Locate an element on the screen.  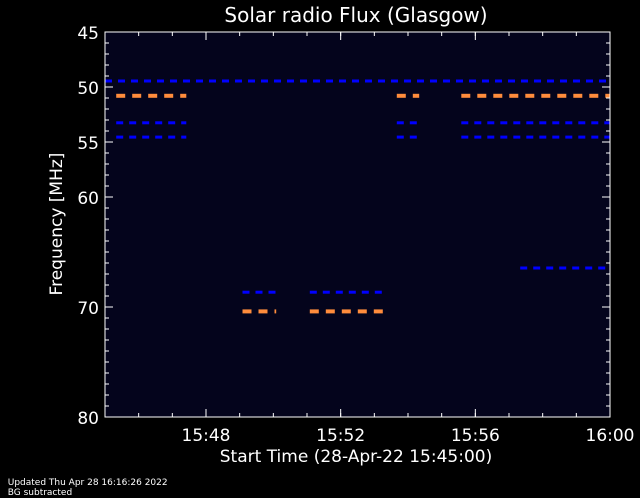
x-tick-label: 16:00 is located at coordinates (610, 436).